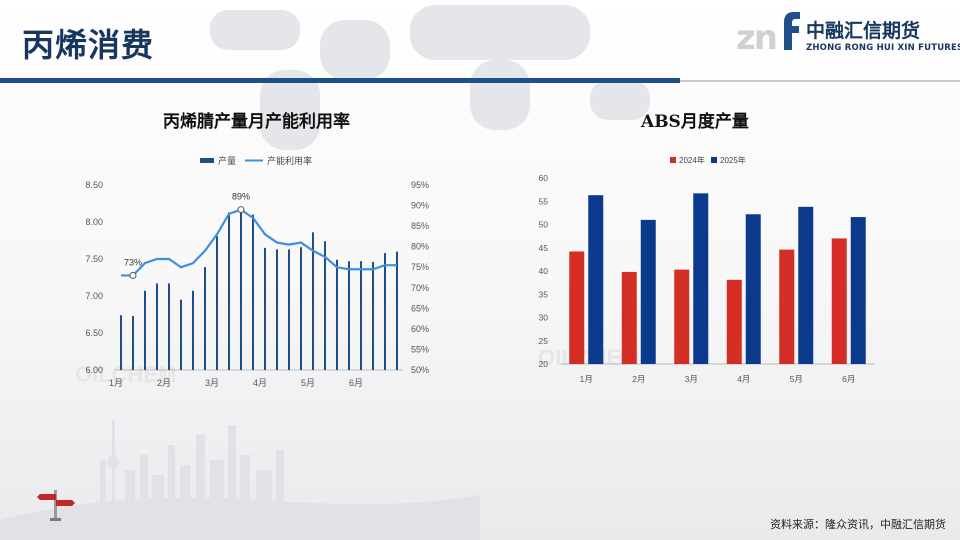 The width and height of the screenshot is (960, 540). Describe the element at coordinates (544, 178) in the screenshot. I see `y-tick-label: 60` at that location.